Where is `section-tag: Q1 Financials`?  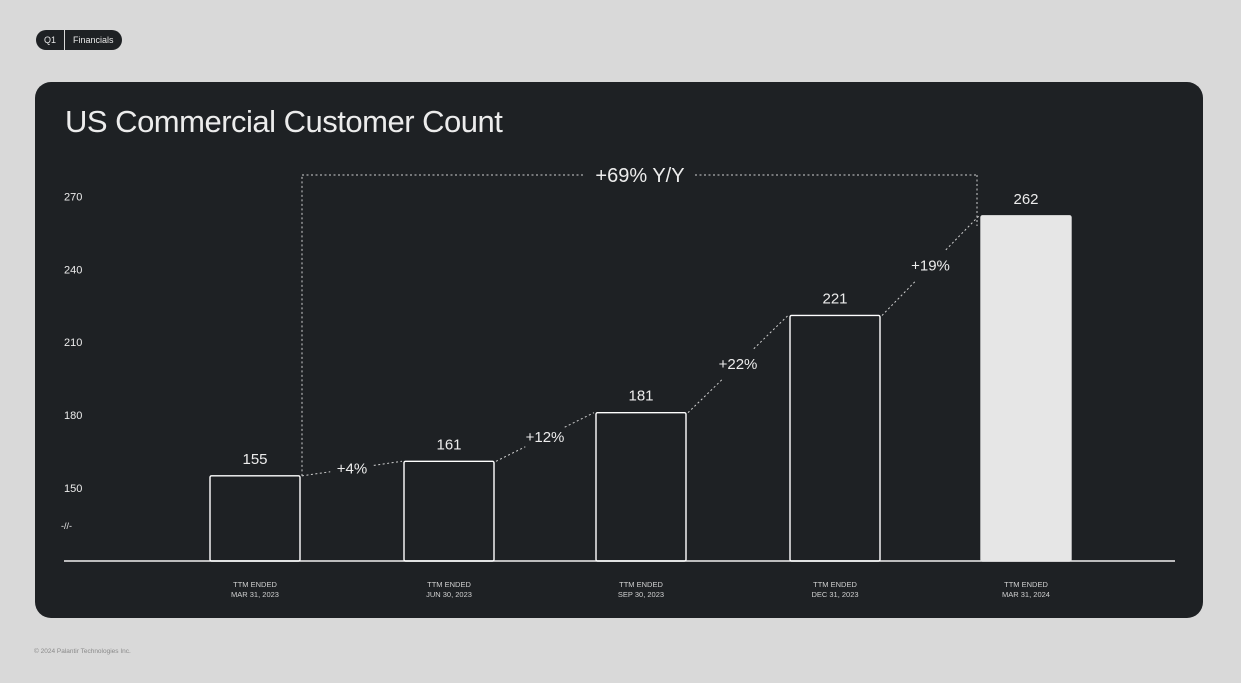 section-tag: Q1 Financials is located at coordinates (79, 40).